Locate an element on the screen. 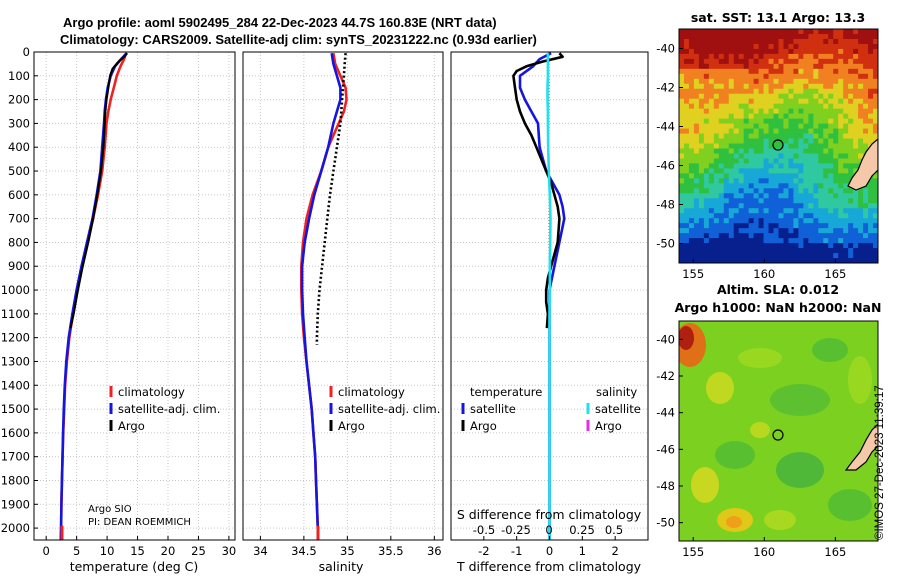  depth-tick-label: 1500 is located at coordinates (15, 409).